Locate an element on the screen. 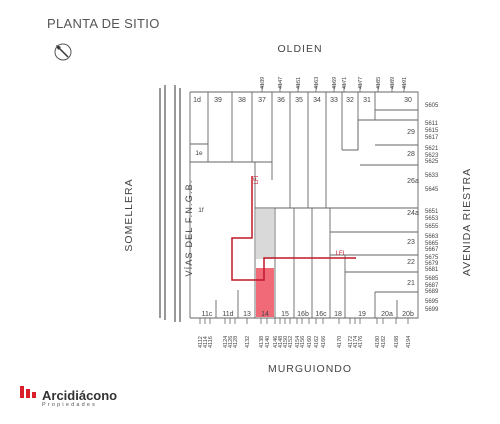  right-house-number: 5665 is located at coordinates (432, 244).